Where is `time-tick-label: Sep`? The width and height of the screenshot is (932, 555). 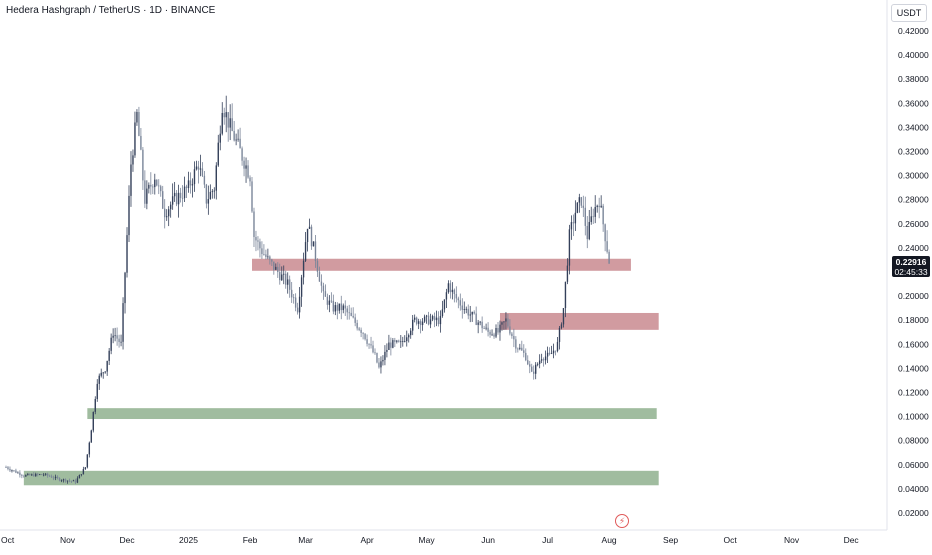 time-tick-label: Sep is located at coordinates (670, 540).